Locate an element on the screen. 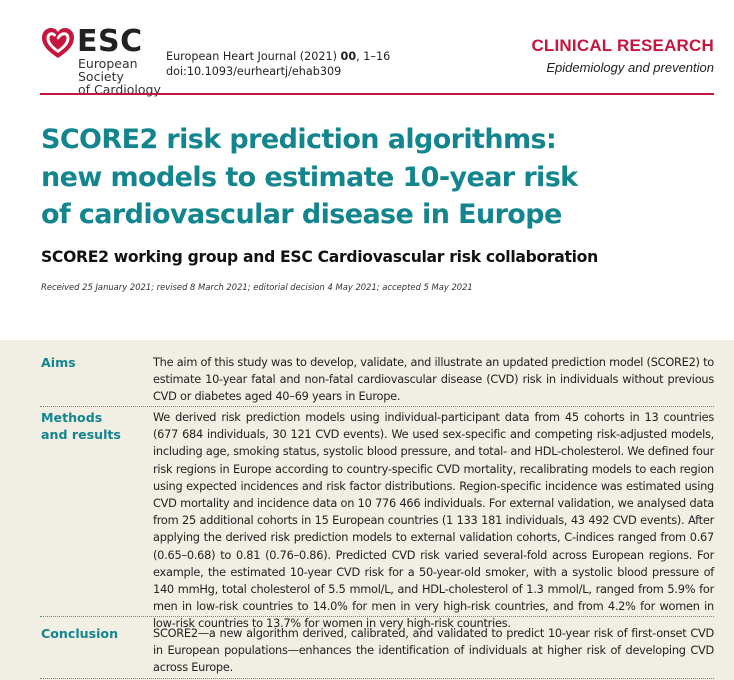 The width and height of the screenshot is (734, 680). heart-icon is located at coordinates (58, 43).